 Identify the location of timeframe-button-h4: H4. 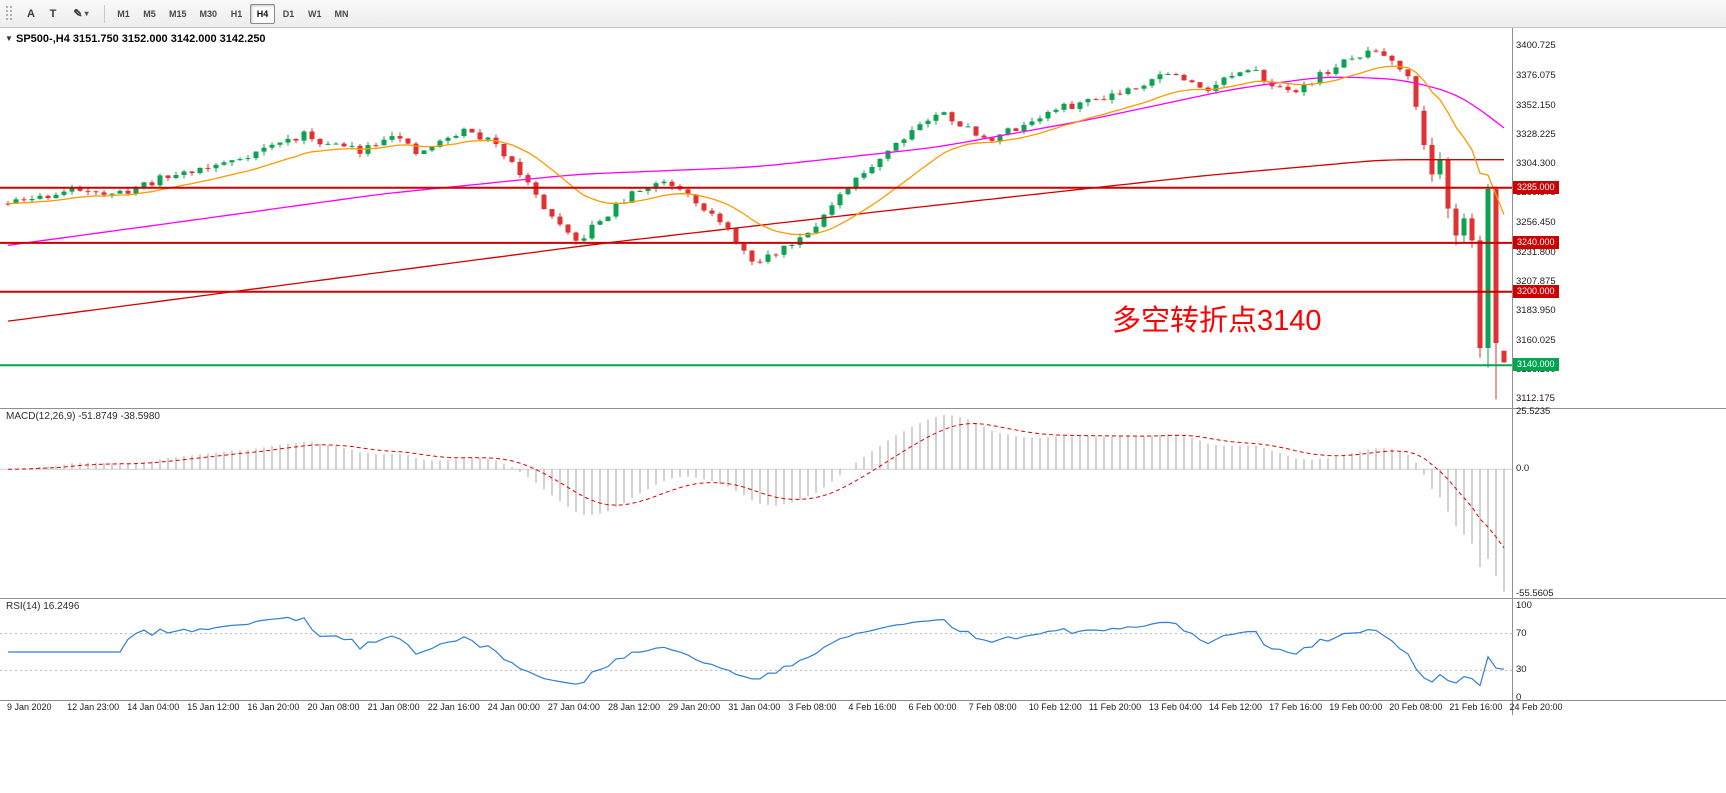
(263, 13).